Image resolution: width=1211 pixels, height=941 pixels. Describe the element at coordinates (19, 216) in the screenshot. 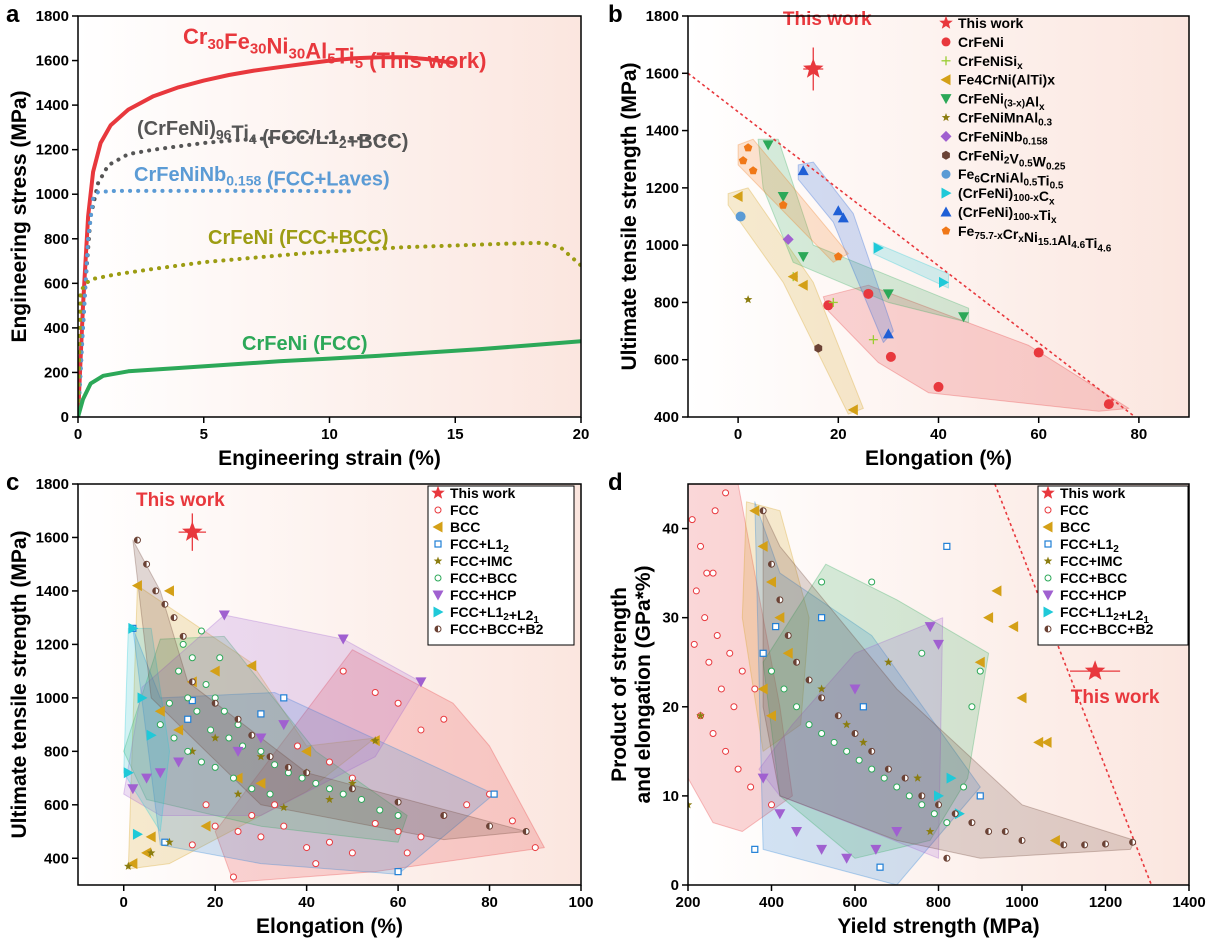

I see `y-axis-label: Engineering stress (MPa)` at that location.